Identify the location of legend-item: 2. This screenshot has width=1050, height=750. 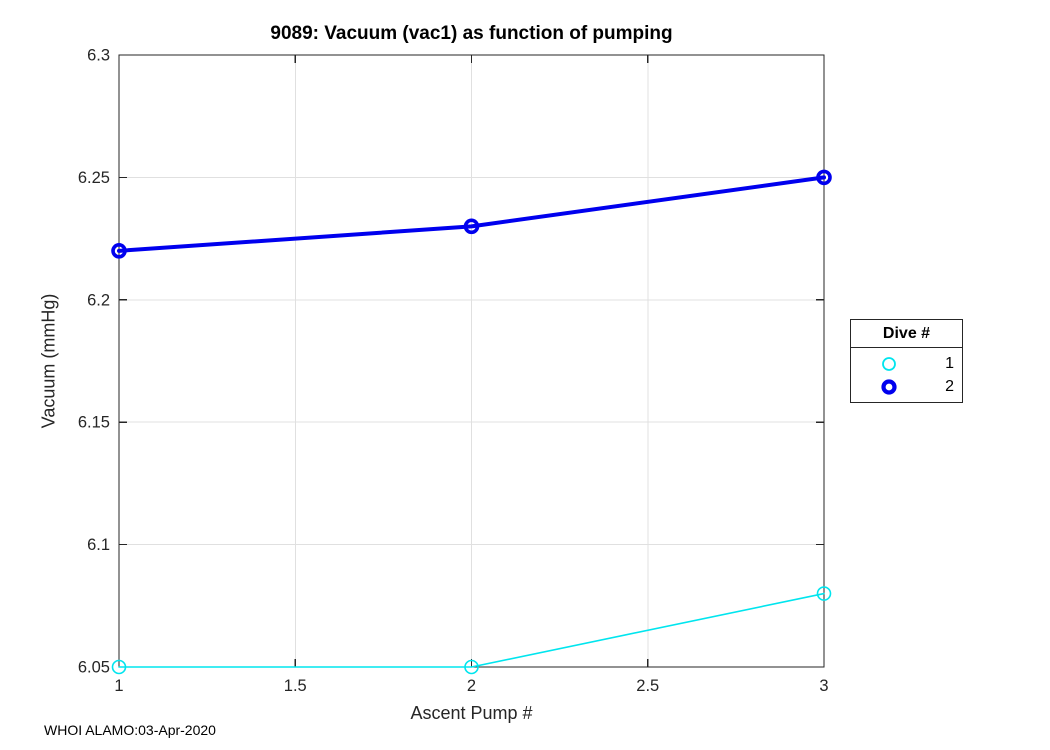
(906, 386).